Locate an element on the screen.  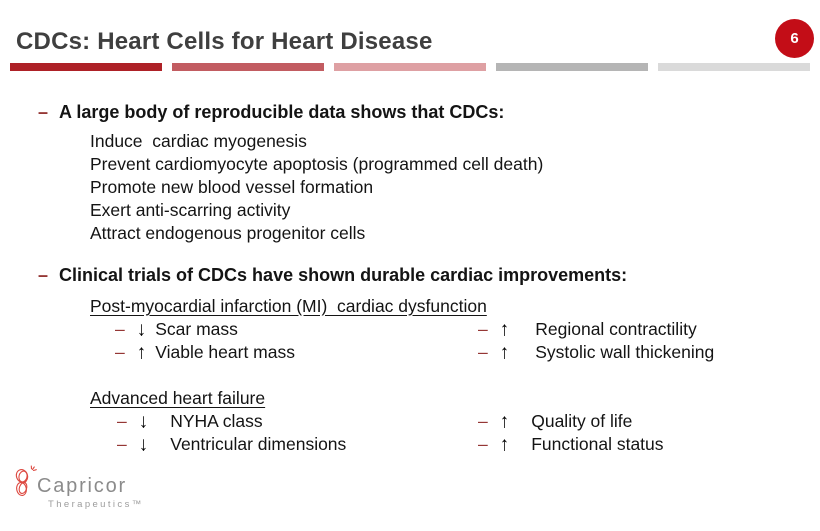
list-item-label: Regional contractility is located at coordinates (616, 329).